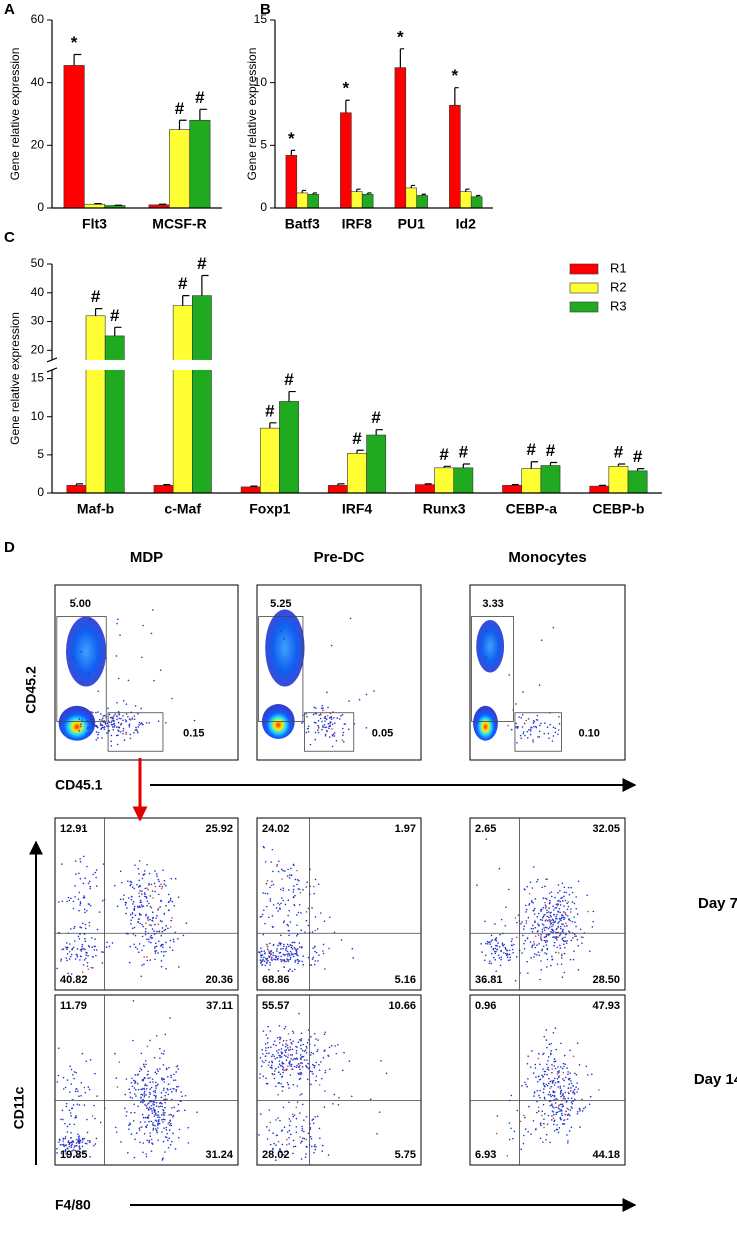  I want to click on significance-mark: #, so click(180, 108).